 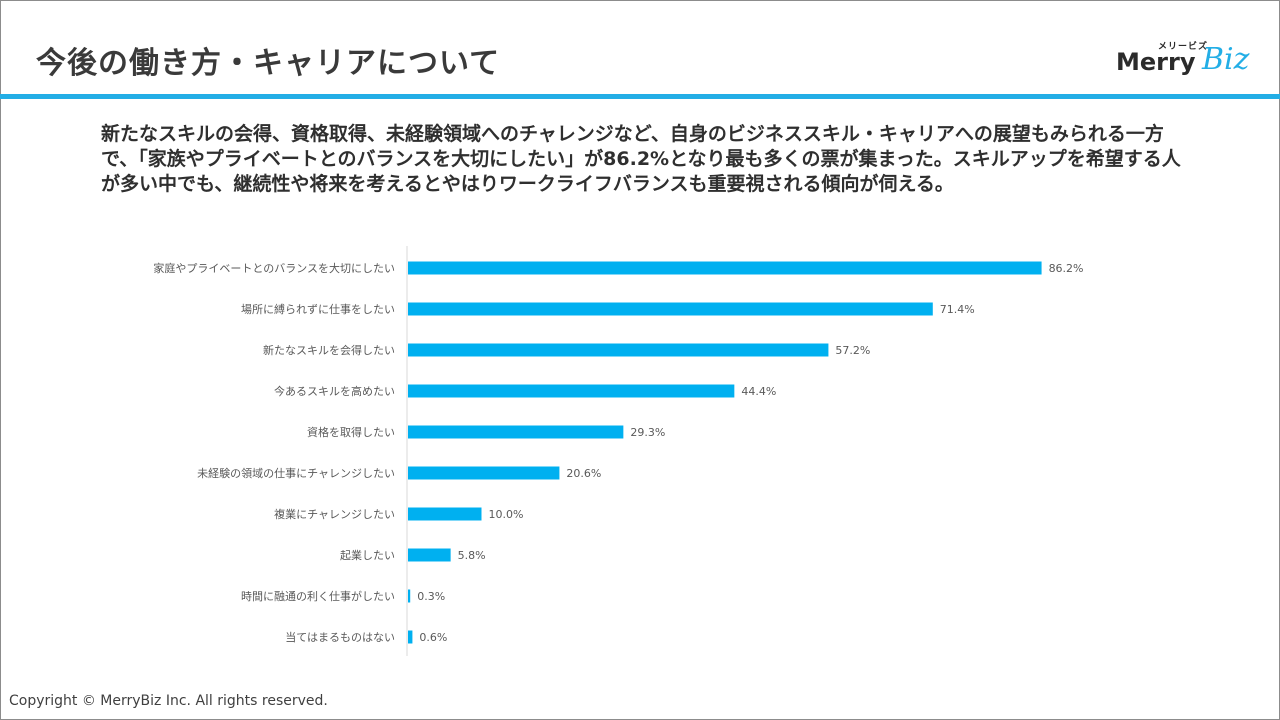 I want to click on value-label: 86.2%, so click(x=1066, y=268).